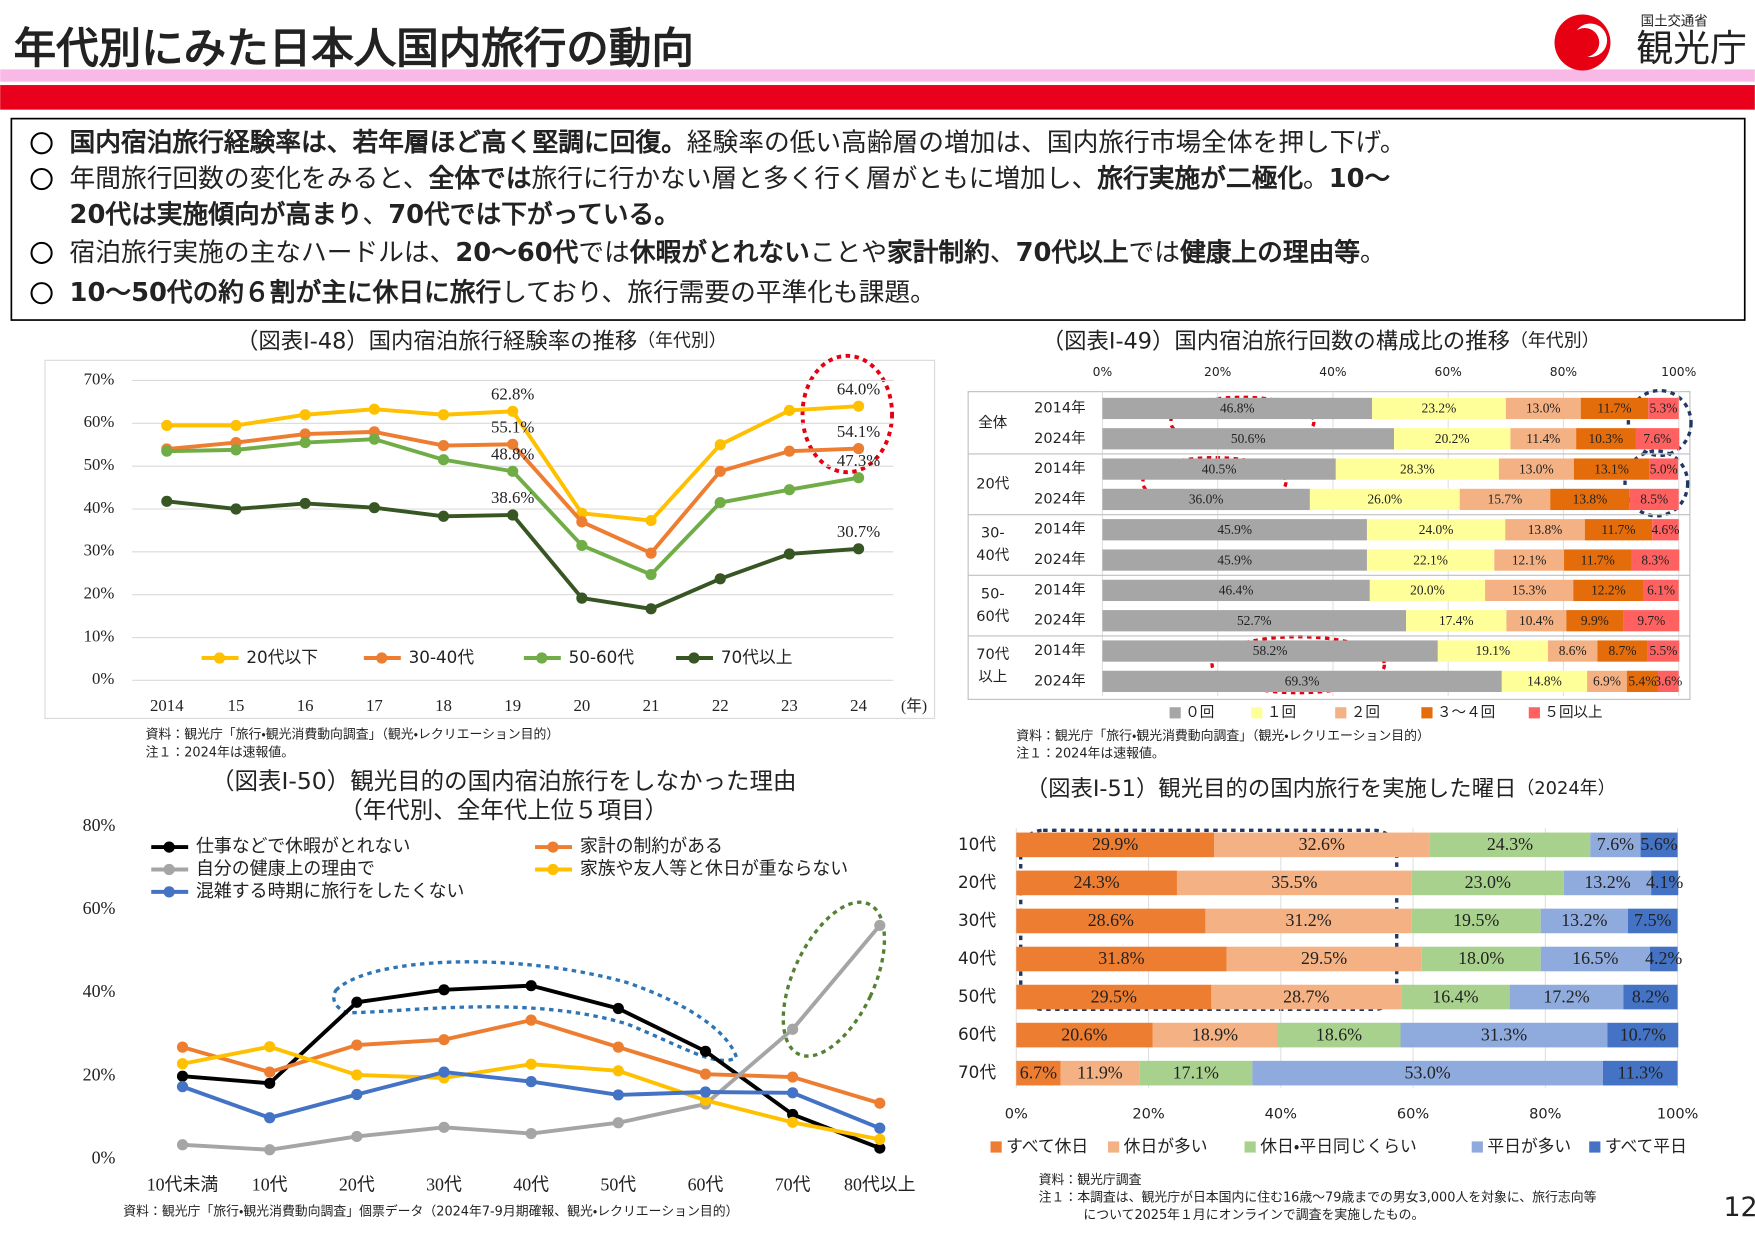 This screenshot has height=1241, width=1755. What do you see at coordinates (1199, 712) in the screenshot?
I see `legend-label: ０回` at bounding box center [1199, 712].